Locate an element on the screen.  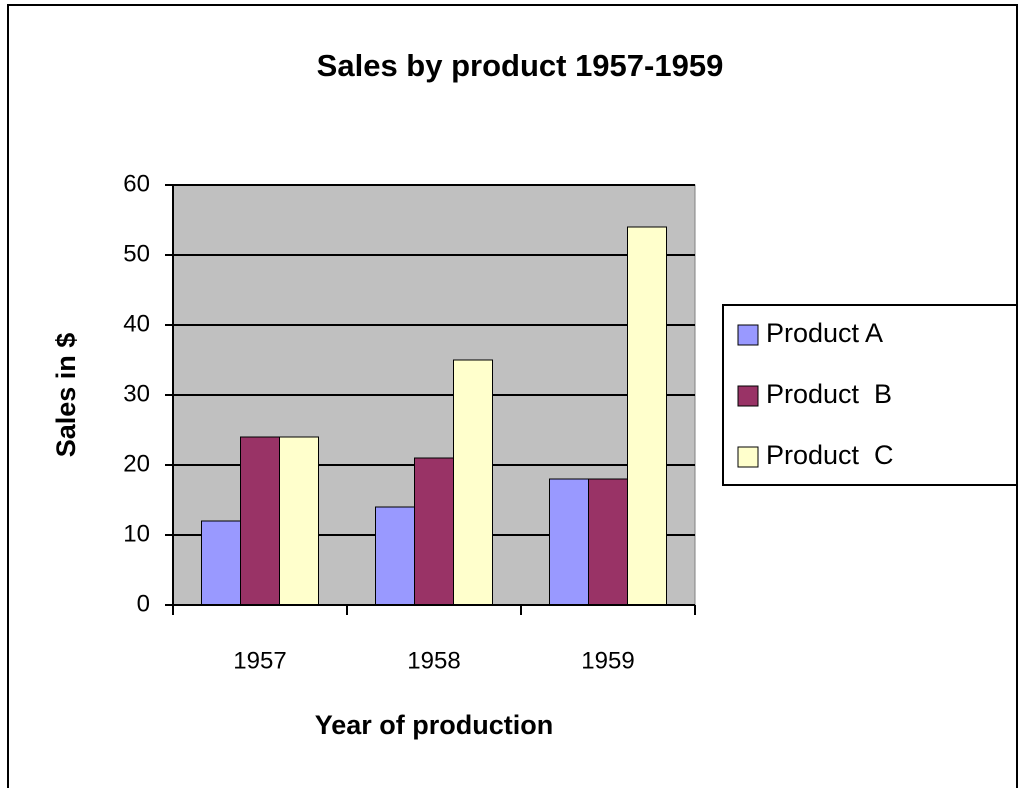
y-tick-label: 40 is located at coordinates (136, 323).